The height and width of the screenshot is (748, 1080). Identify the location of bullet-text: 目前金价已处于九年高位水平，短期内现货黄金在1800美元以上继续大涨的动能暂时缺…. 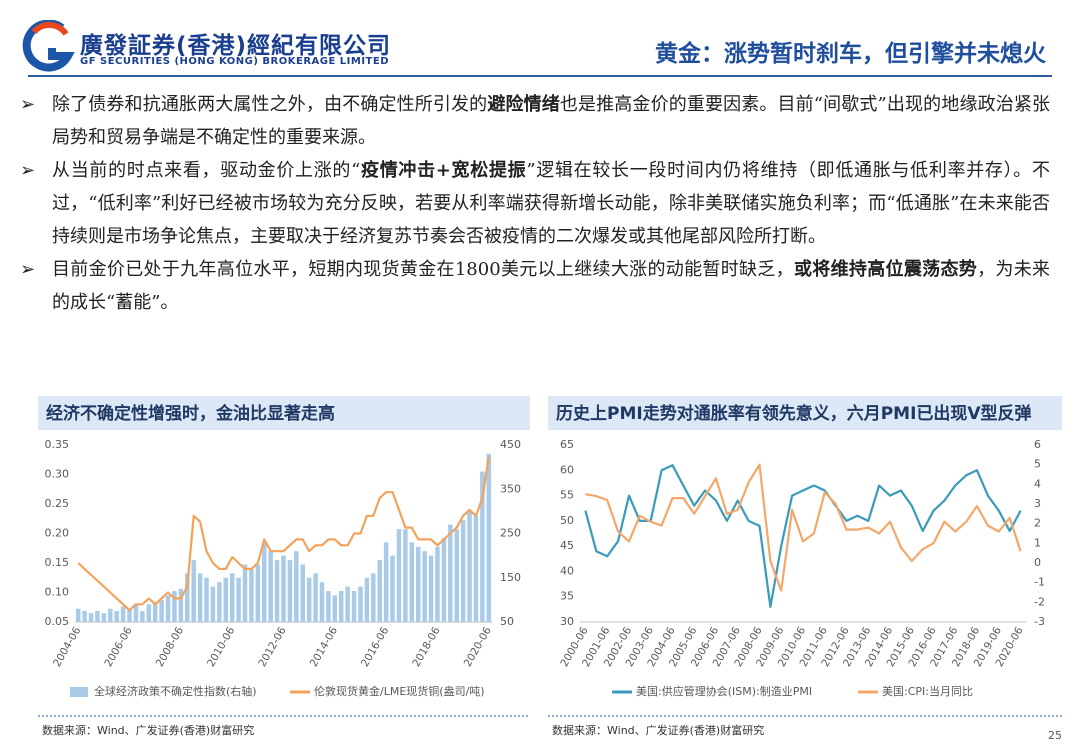
(423, 269).